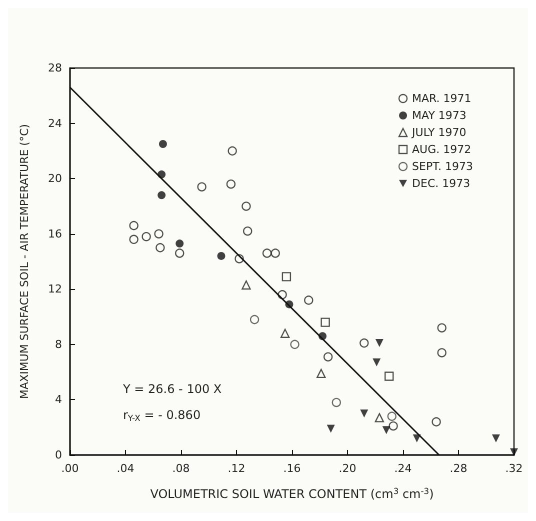 Image resolution: width=536 pixels, height=521 pixels. What do you see at coordinates (459, 468) in the screenshot?
I see `x-tick-label: .28` at bounding box center [459, 468].